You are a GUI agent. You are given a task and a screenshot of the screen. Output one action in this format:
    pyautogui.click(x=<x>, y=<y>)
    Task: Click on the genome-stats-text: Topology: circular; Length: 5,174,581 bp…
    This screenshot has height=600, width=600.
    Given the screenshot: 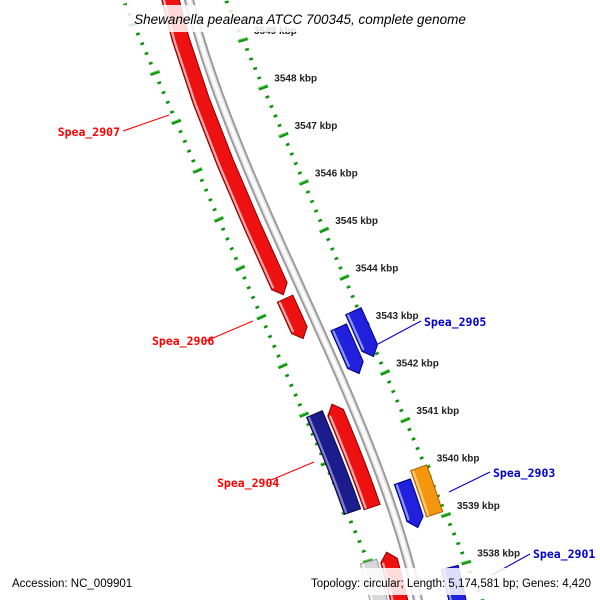 What is the action you would take?
    pyautogui.click(x=451, y=584)
    